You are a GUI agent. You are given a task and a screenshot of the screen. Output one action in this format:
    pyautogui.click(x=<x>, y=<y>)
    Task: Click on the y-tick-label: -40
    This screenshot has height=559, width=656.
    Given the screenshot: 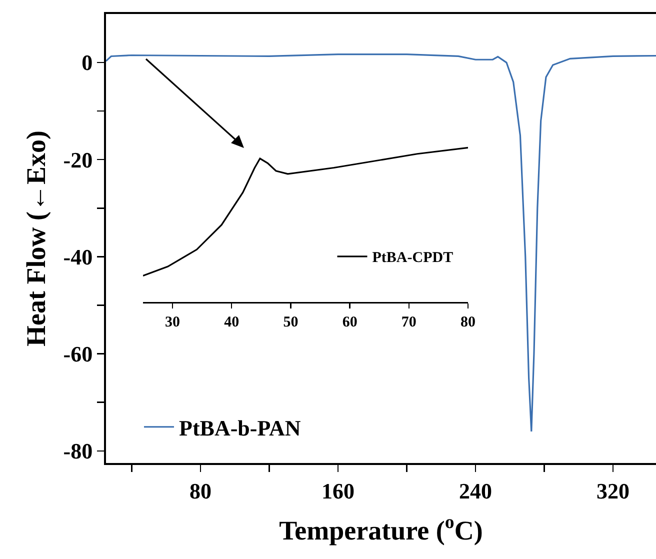 What is the action you would take?
    pyautogui.click(x=78, y=257)
    